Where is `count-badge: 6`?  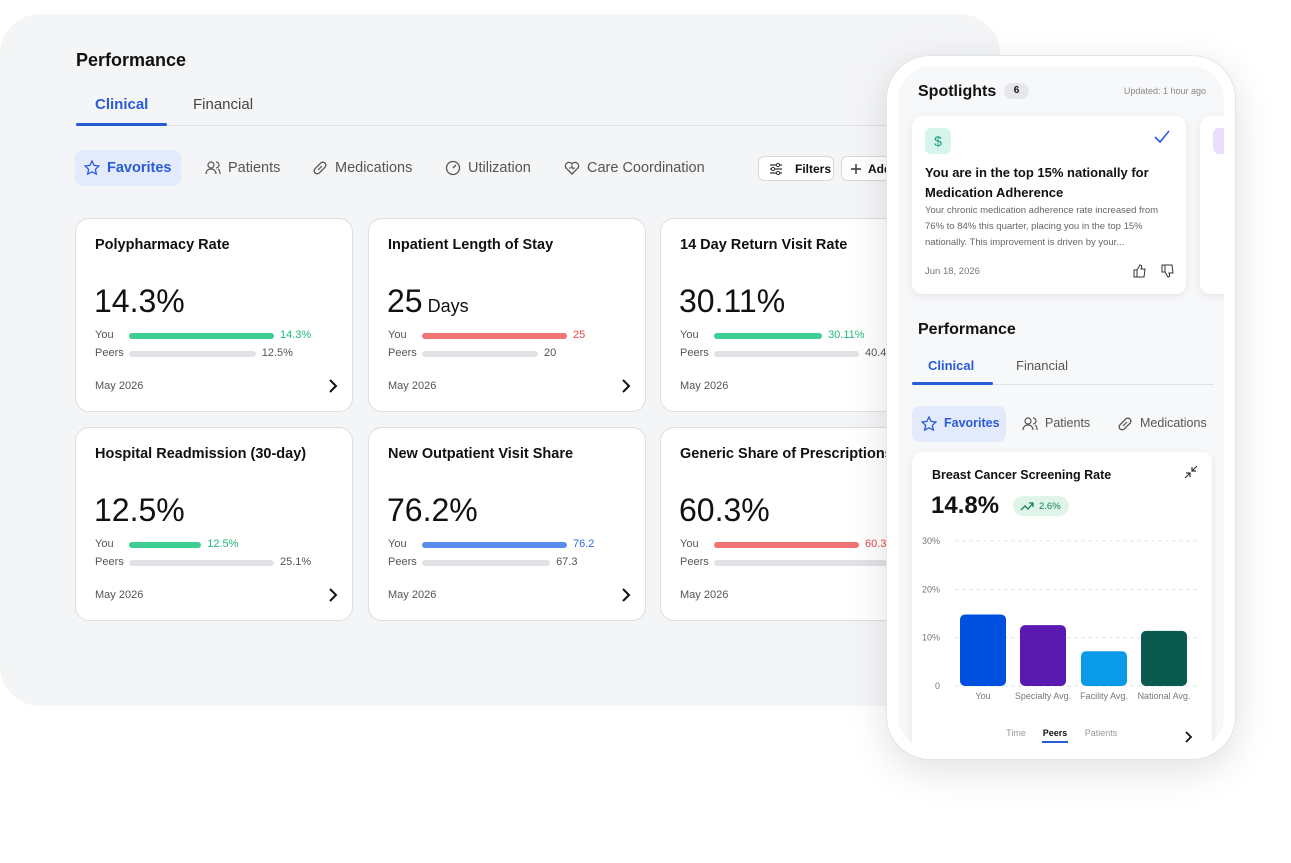 count-badge: 6 is located at coordinates (1016, 91).